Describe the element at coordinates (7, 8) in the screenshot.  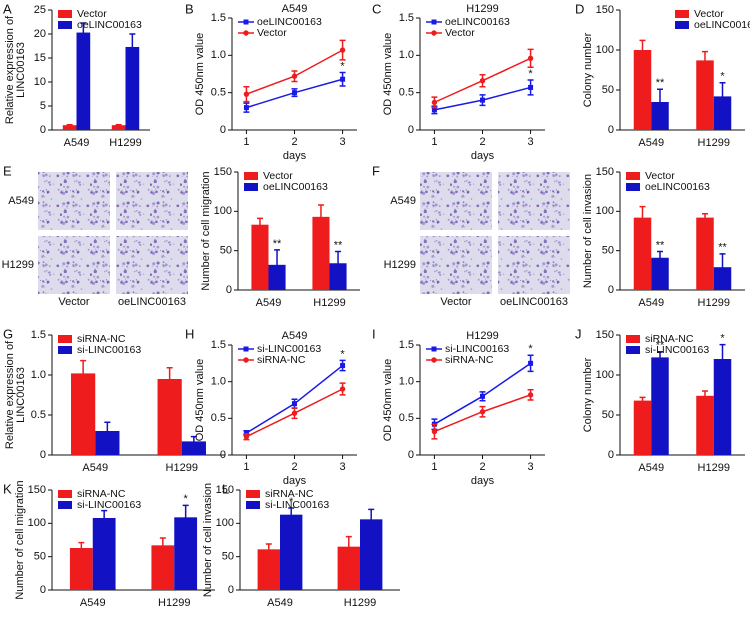
I see `panel-letter: A` at that location.